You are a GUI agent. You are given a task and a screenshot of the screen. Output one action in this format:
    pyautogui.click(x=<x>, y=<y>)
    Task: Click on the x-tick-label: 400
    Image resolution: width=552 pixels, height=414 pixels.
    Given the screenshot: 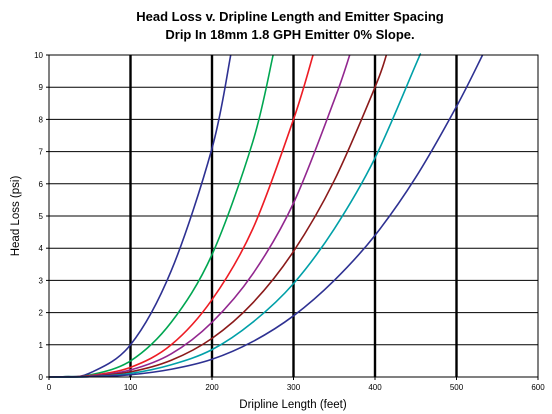 What is the action you would take?
    pyautogui.click(x=375, y=387)
    